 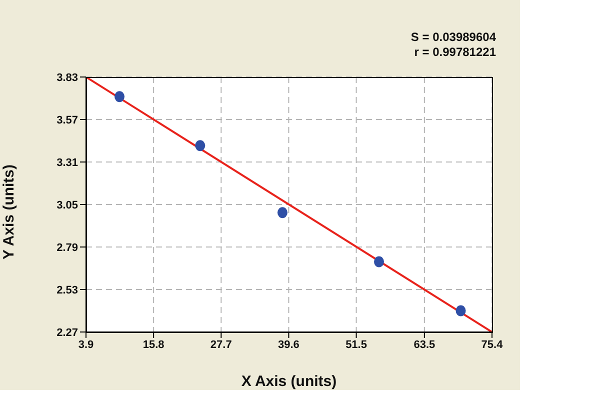 What do you see at coordinates (86, 344) in the screenshot?
I see `x-tick-label: 3.9` at bounding box center [86, 344].